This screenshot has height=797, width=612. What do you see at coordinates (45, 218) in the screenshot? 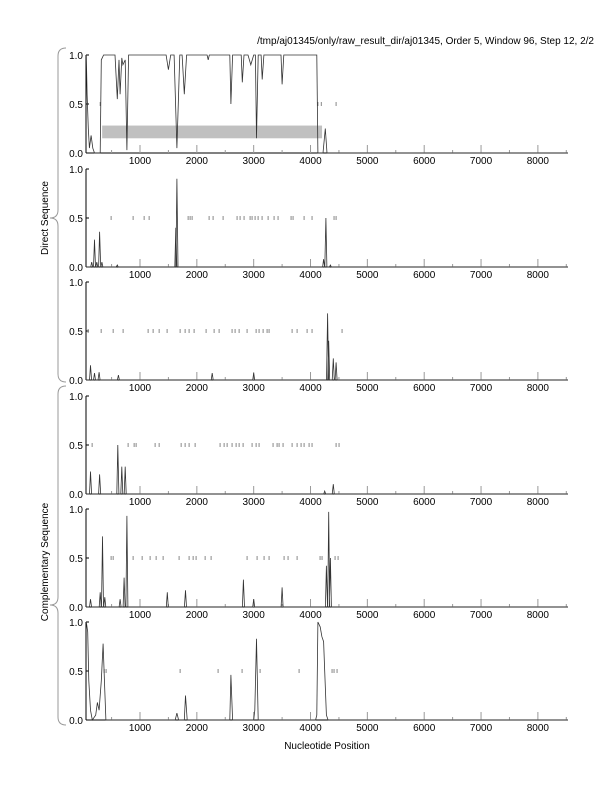
I see `direct-sequence-label: Direct Sequence` at bounding box center [45, 218].